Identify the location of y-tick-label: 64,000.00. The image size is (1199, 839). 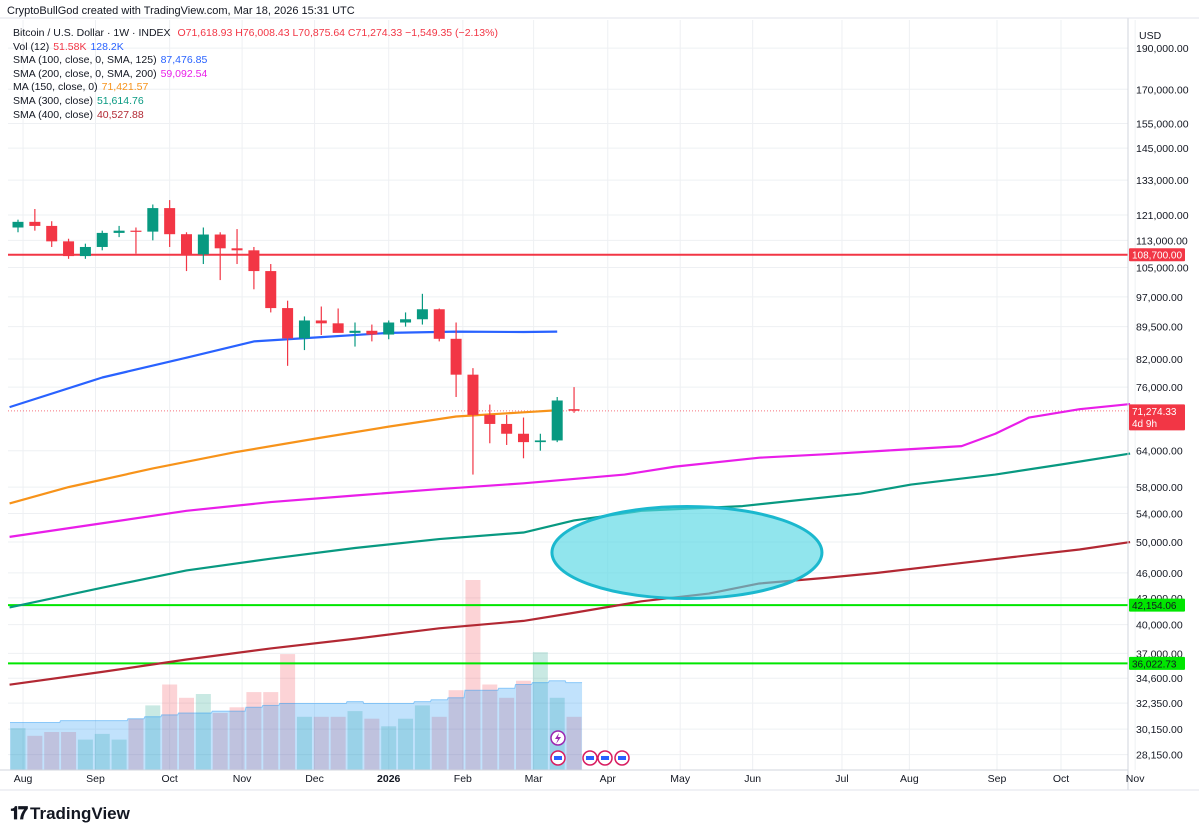
(1159, 452).